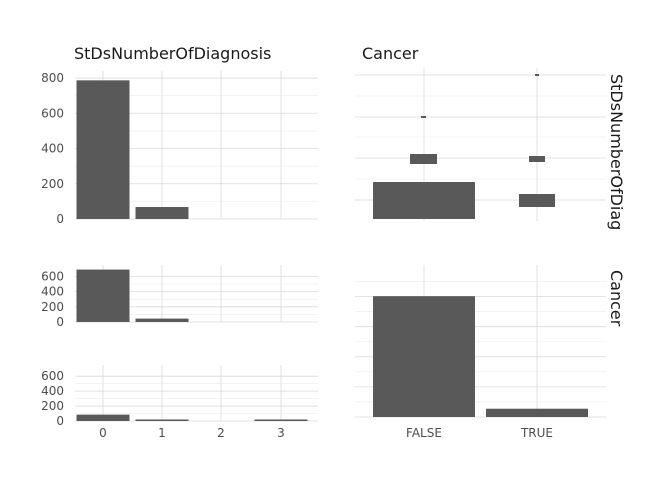 This screenshot has height=480, width=672. What do you see at coordinates (179, 148) in the screenshot?
I see `panel-top-left: 0 200 400 600 800` at bounding box center [179, 148].